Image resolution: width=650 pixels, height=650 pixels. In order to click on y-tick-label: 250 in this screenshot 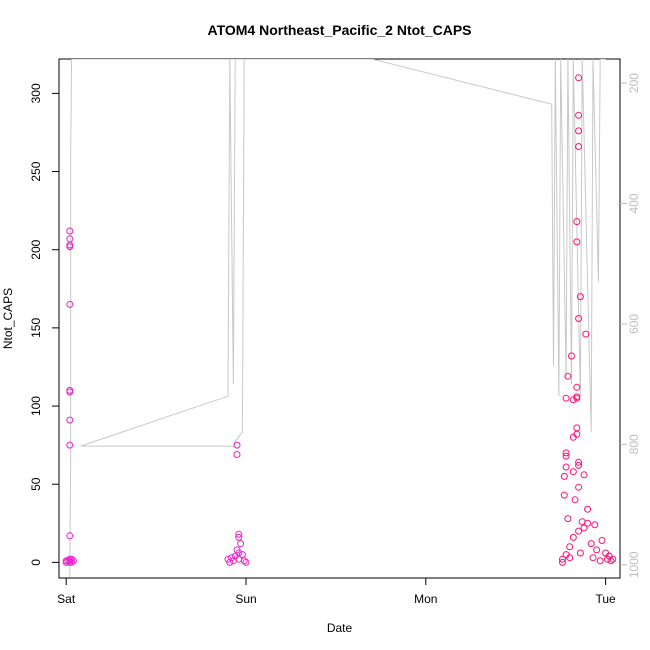, I will do `click(36, 171)`.